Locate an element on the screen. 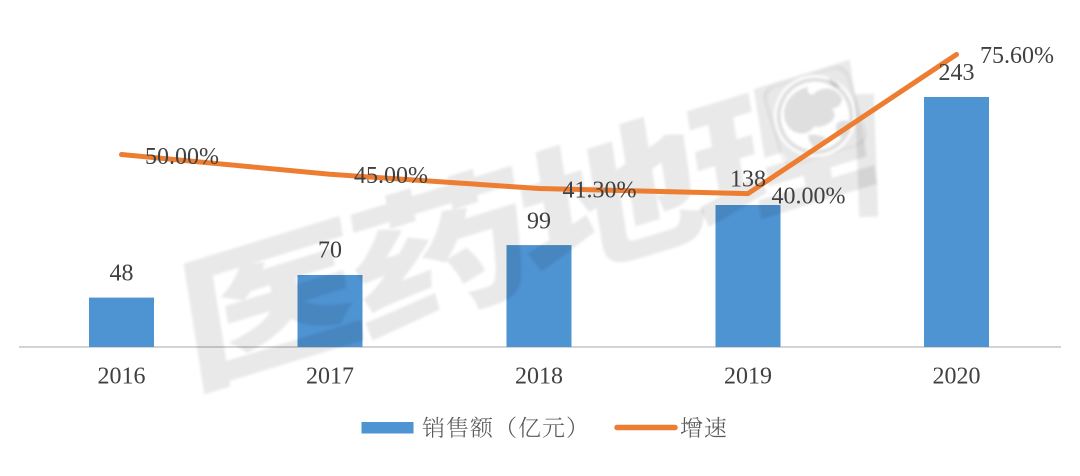 This screenshot has height=476, width=1080. svg-text: 50.00% is located at coordinates (182, 157).